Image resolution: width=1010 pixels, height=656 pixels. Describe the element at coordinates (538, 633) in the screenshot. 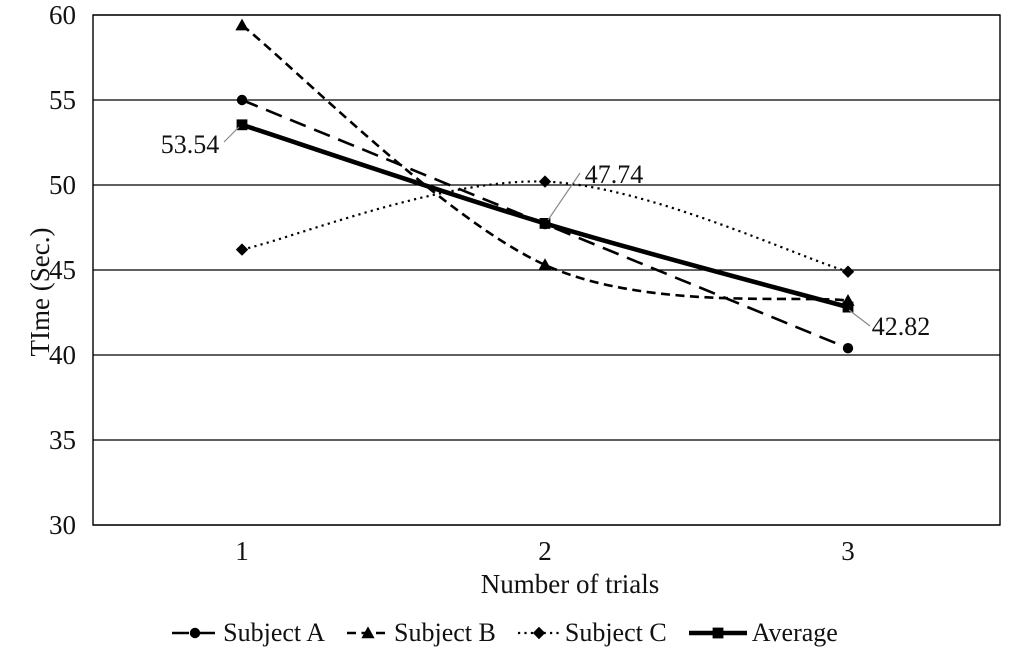

I see `legend-marker-subject-c-icon` at that location.